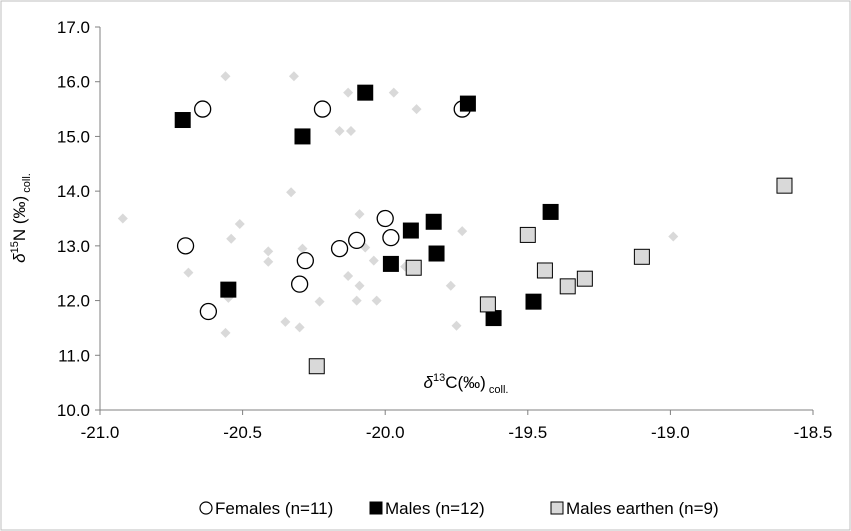  I want to click on x-axis-label: δ13C(‰) coll., so click(466, 384).